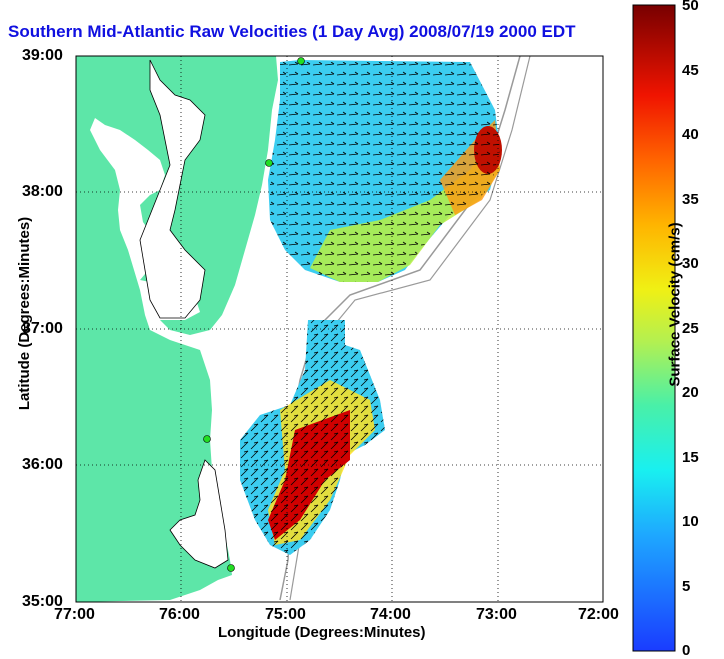 This screenshot has height=659, width=724. What do you see at coordinates (690, 457) in the screenshot?
I see `colorbar-tick: 15` at bounding box center [690, 457].